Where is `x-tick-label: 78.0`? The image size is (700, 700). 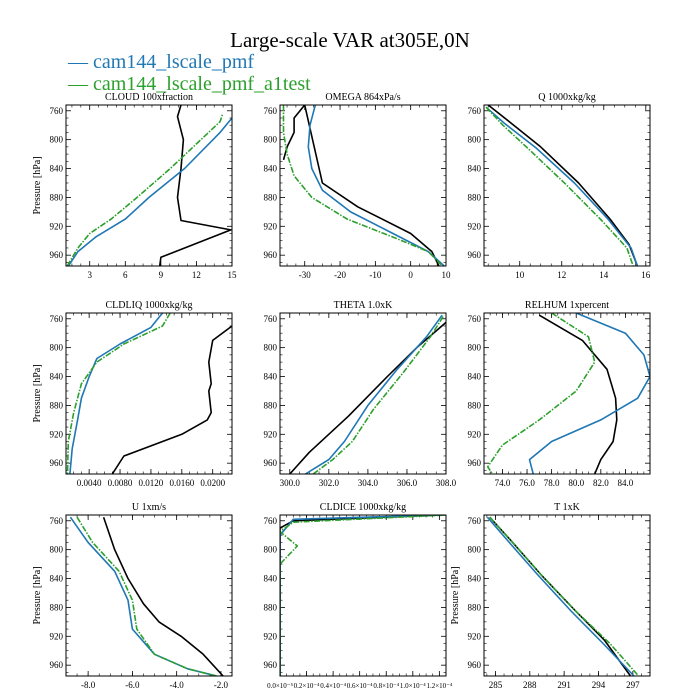
x-tick-label: 78.0 is located at coordinates (552, 483).